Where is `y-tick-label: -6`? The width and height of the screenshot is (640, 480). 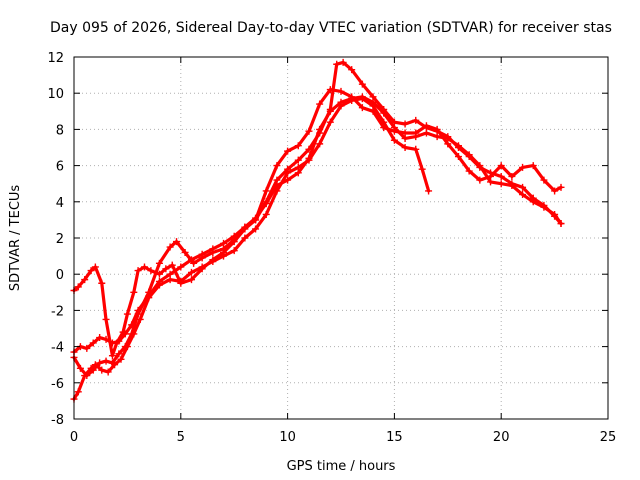
y-tick-label: -6 is located at coordinates (57, 384).